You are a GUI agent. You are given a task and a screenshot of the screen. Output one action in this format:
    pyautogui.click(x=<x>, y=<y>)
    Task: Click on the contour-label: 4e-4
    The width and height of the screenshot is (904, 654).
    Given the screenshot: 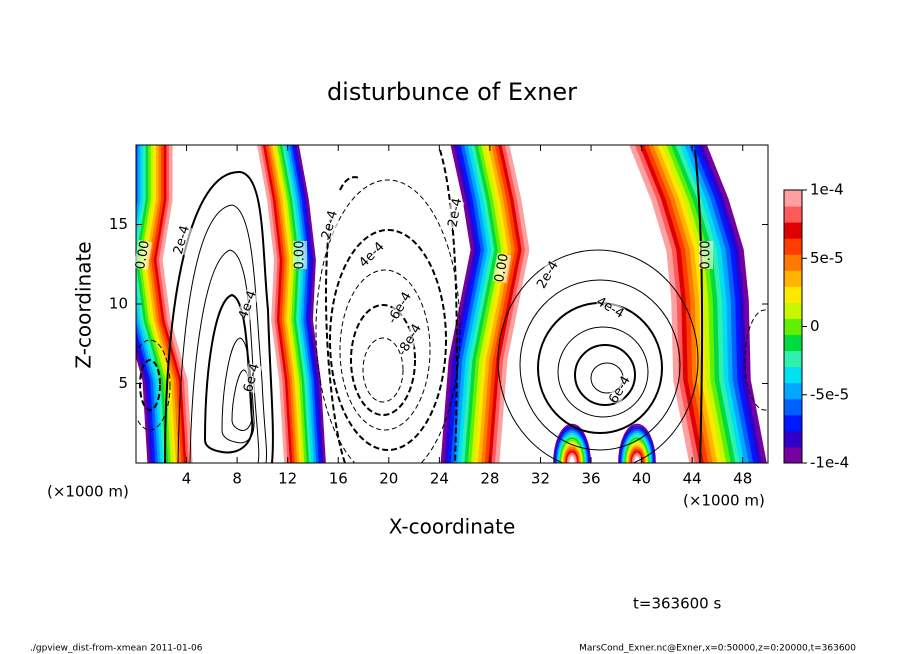 What is the action you would take?
    pyautogui.click(x=610, y=308)
    